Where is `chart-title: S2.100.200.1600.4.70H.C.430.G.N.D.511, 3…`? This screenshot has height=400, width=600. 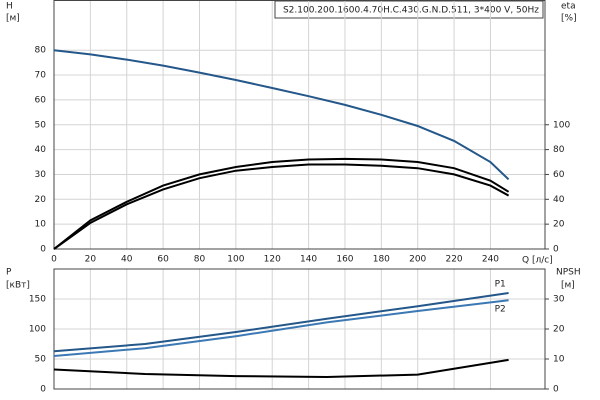 chart-title: S2.100.200.1600.4.70H.C.430.G.N.D.511, 3… is located at coordinates (411, 11).